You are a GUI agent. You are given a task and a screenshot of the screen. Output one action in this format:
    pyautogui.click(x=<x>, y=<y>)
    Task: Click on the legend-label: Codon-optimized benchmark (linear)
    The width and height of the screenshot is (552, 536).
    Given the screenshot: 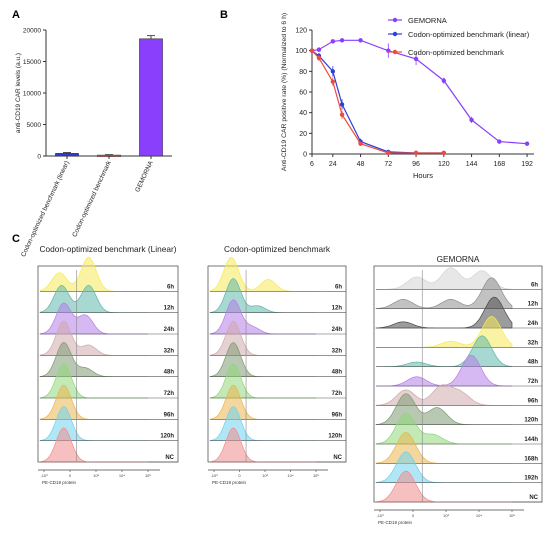 What is the action you would take?
    pyautogui.click(x=469, y=34)
    